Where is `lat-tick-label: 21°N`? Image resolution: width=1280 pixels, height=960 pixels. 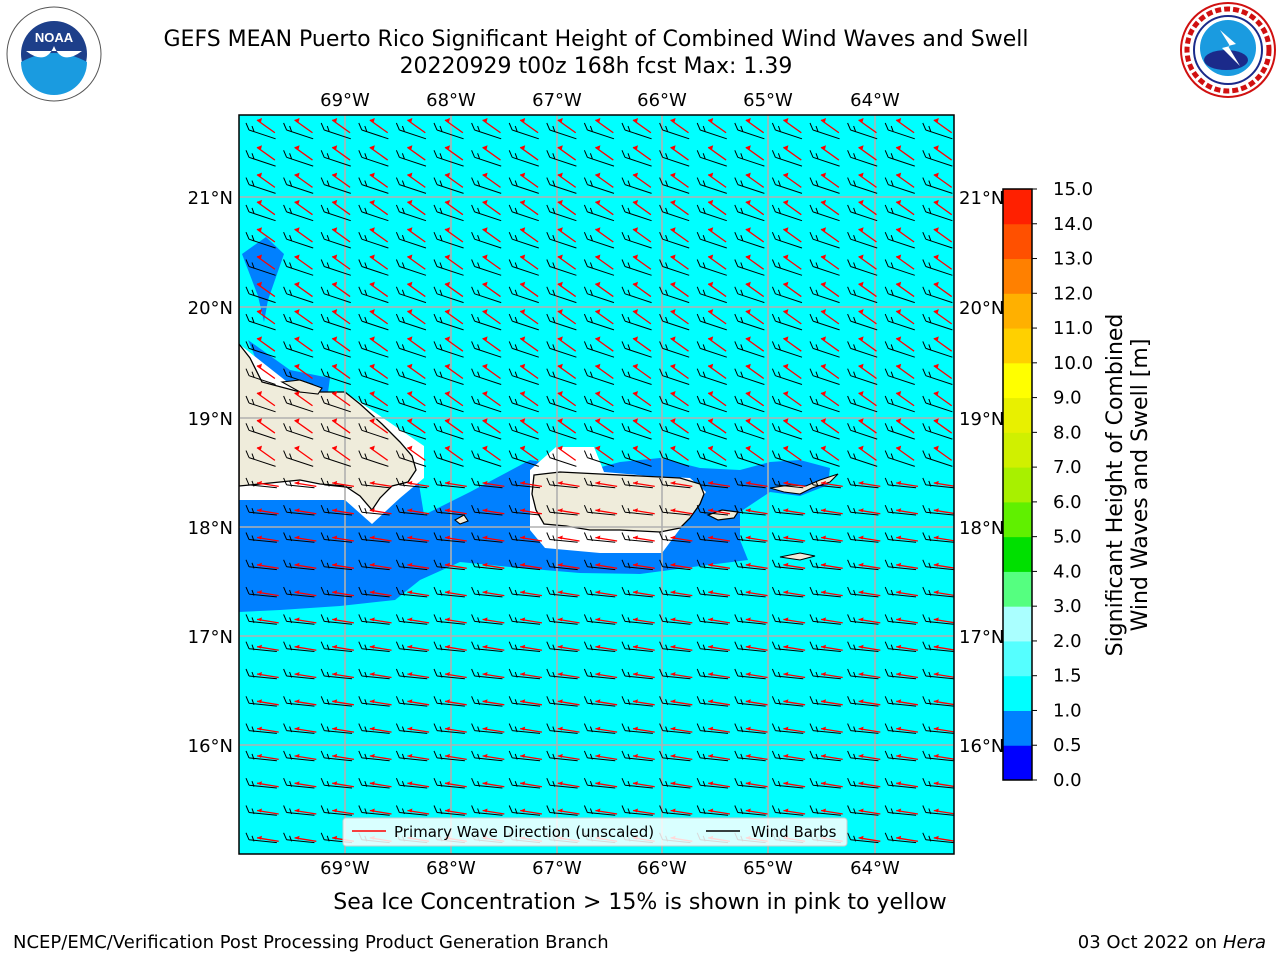
lat-tick-label: 21°N is located at coordinates (210, 198).